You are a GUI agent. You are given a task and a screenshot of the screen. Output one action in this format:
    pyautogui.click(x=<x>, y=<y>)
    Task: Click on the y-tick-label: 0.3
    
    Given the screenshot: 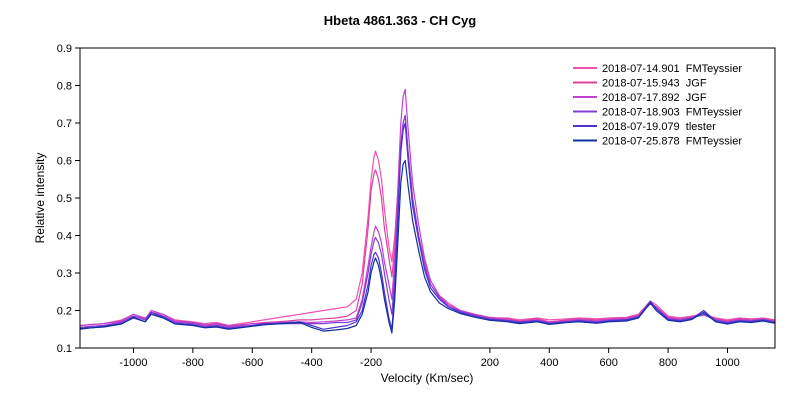 What is the action you would take?
    pyautogui.click(x=64, y=274)
    